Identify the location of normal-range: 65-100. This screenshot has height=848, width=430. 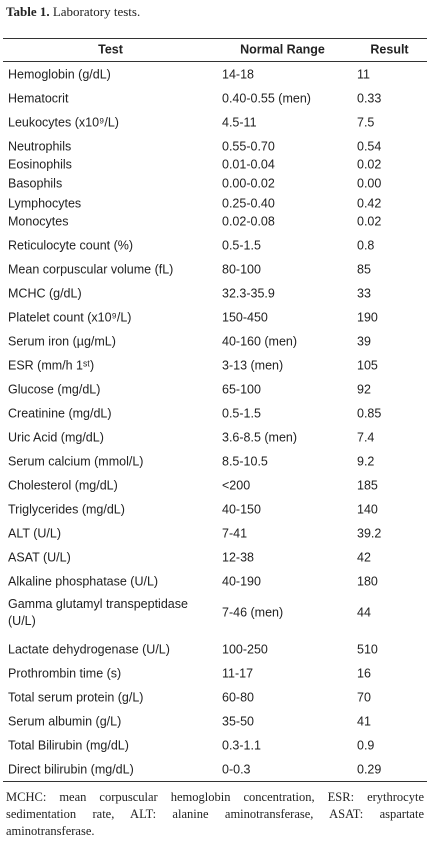
(241, 389).